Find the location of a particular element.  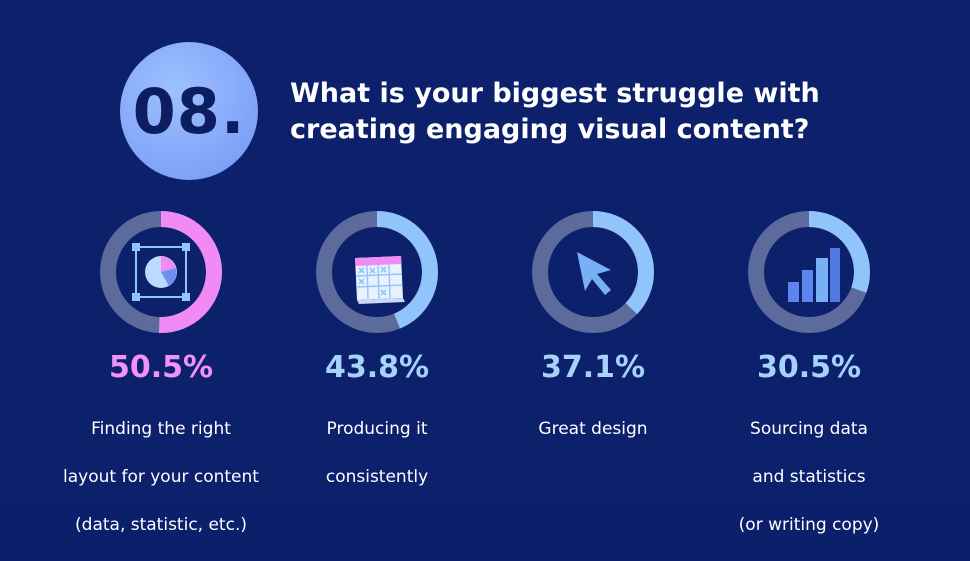

cursor-icon is located at coordinates (594, 273).